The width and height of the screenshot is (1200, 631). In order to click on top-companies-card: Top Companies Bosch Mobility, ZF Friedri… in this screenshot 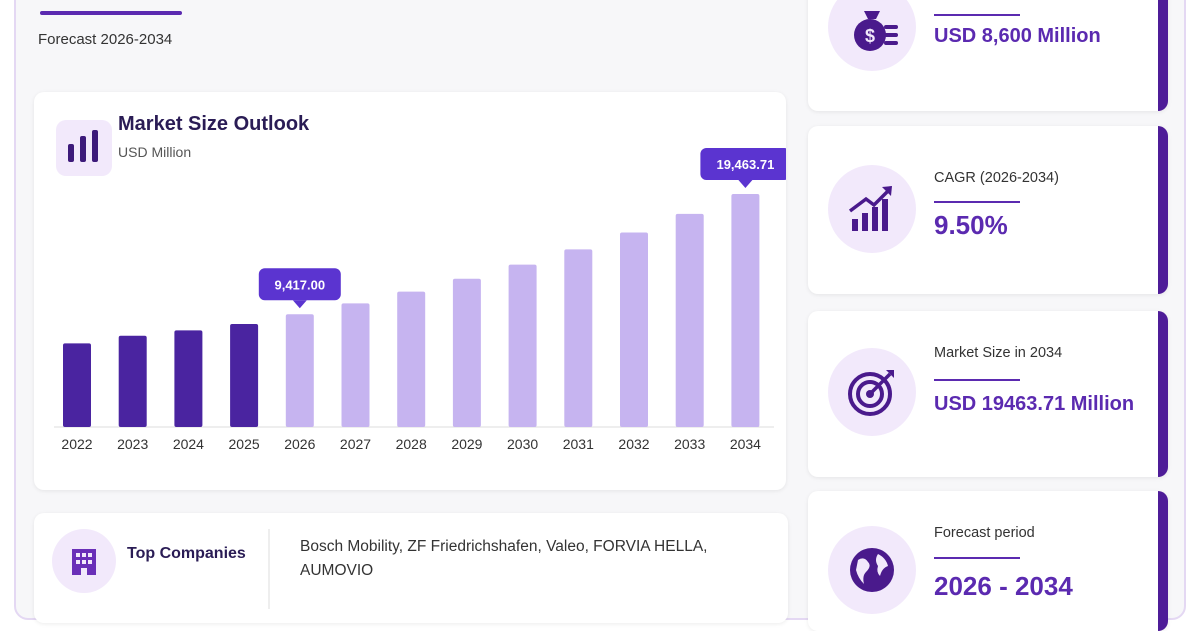, I will do `click(411, 568)`.